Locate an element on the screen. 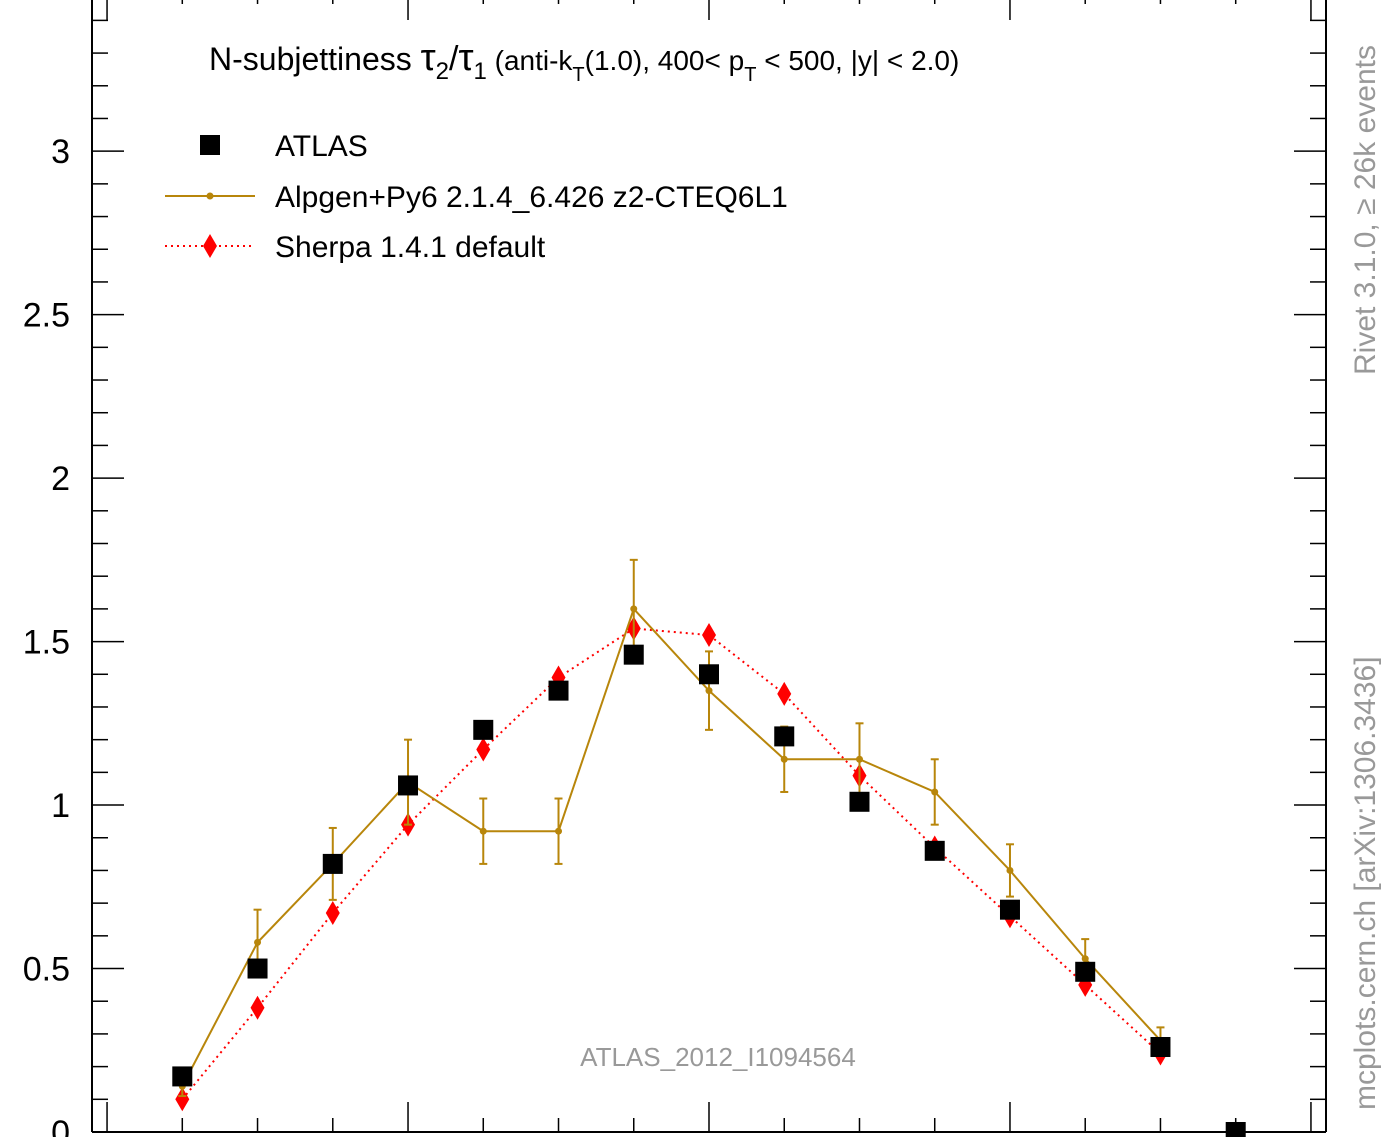  legend-marker-atlas is located at coordinates (210, 145).